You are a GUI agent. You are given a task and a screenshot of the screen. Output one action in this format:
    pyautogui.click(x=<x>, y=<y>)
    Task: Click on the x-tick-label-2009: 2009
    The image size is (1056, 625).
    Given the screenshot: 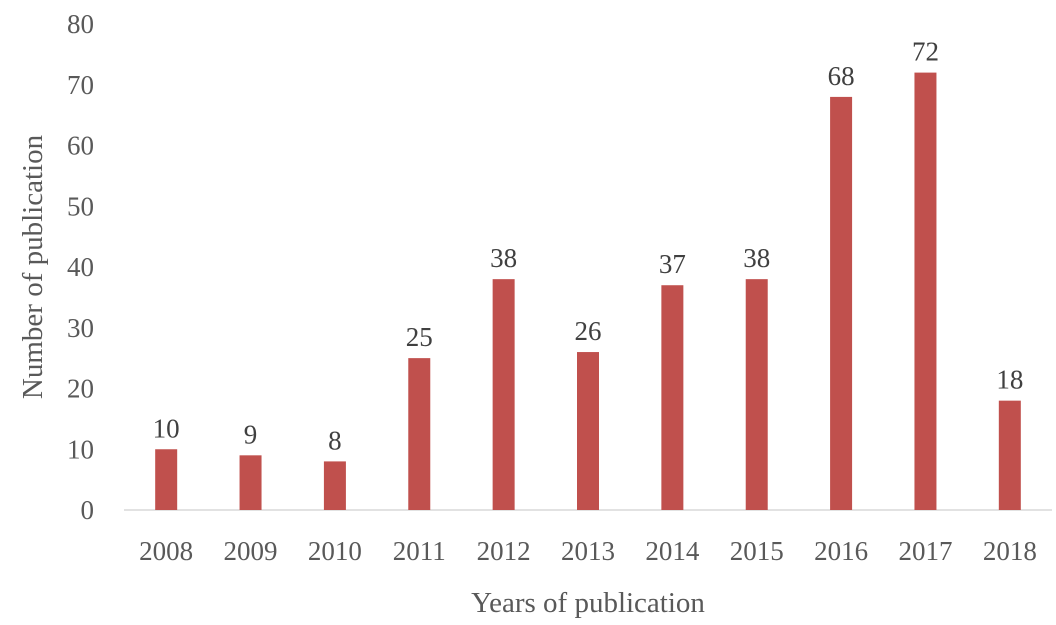 What is the action you would take?
    pyautogui.click(x=251, y=551)
    